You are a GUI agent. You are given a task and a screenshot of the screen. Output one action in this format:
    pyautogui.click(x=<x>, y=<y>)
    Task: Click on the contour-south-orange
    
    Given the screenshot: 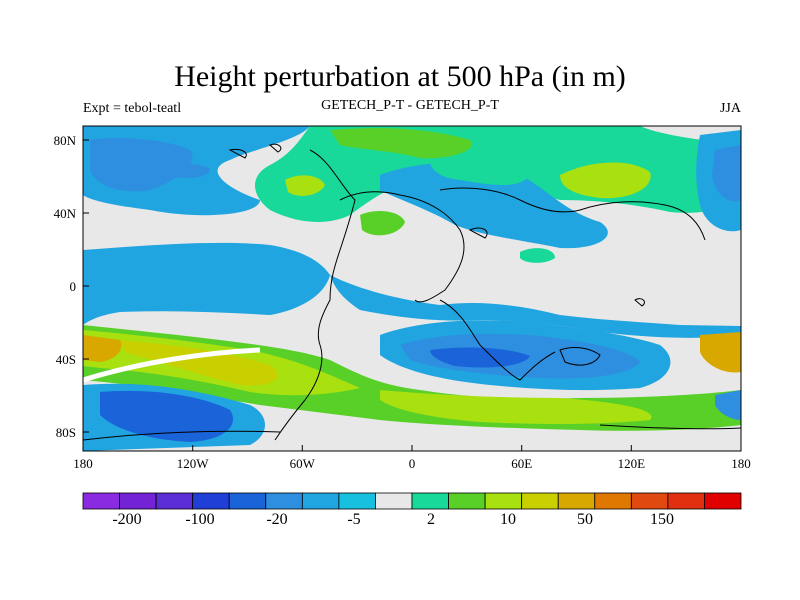 What is the action you would take?
    pyautogui.click(x=199, y=363)
    